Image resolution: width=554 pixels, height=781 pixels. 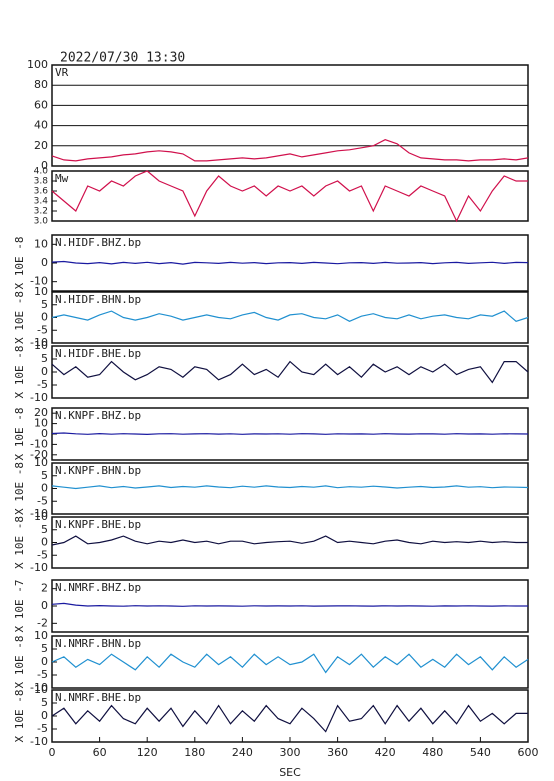 What do you see at coordinates (62, 72) in the screenshot?
I see `panel-label: VR` at bounding box center [62, 72].